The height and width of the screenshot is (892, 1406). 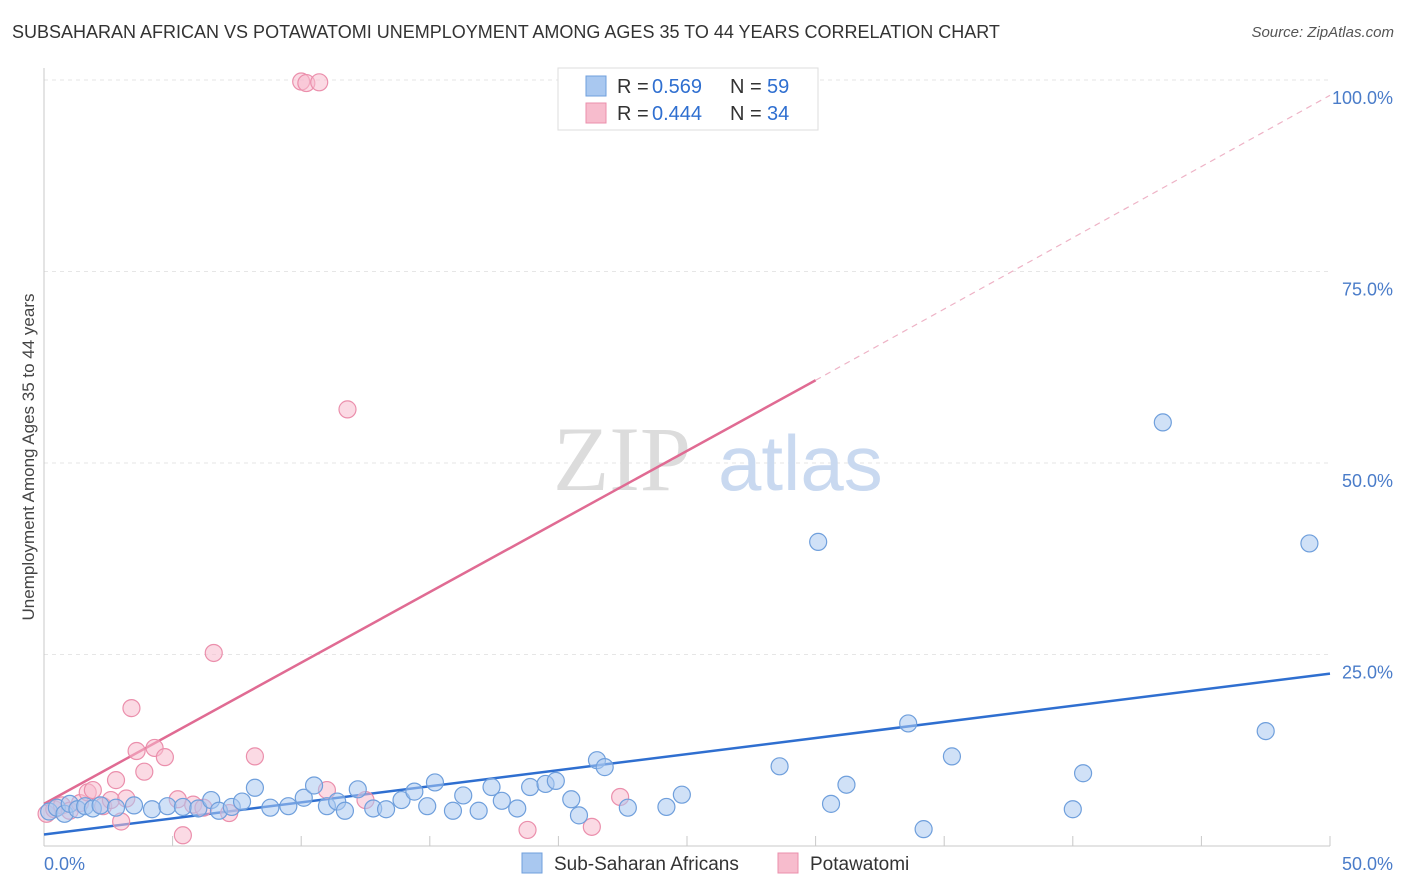 What do you see at coordinates (778, 114) in the screenshot?
I see `legend-n-value-pink: 34` at bounding box center [778, 114].